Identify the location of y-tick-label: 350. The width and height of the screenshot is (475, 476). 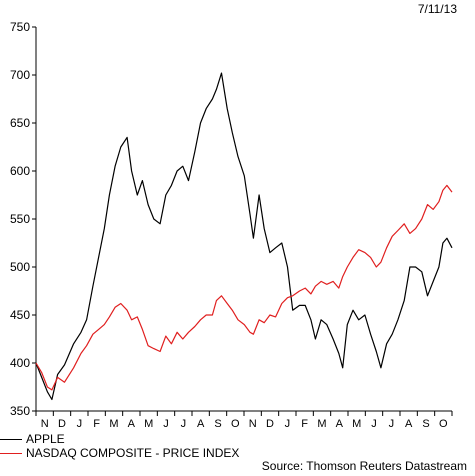
(20, 411).